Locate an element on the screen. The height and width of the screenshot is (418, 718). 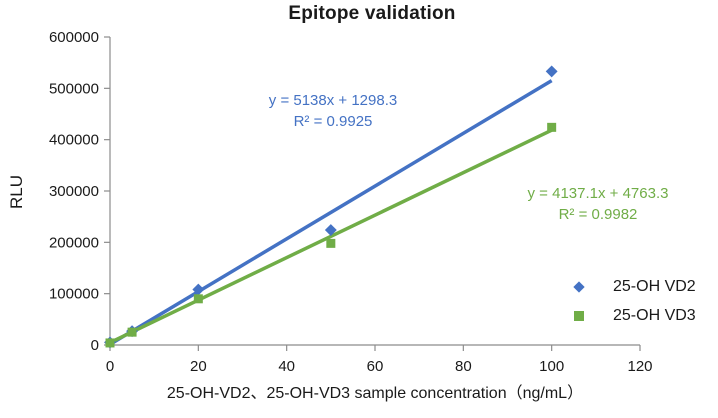
trendline-label-vd2: y = 5138x + 1298.3 R² = 0.9925 is located at coordinates (333, 111).